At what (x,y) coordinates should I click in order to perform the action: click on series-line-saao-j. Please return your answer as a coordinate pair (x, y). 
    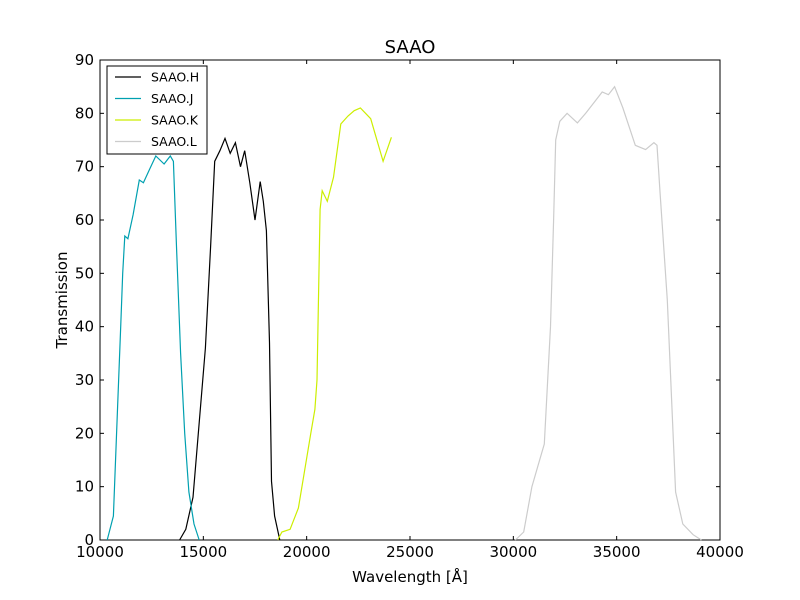
    Looking at the image, I should click on (153, 347).